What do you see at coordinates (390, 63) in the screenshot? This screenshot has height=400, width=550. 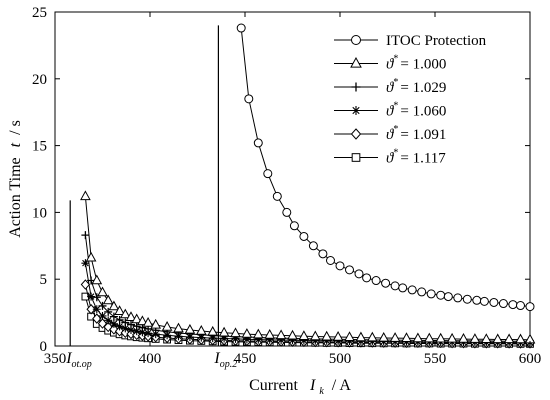 I see `legend-entry: ϑ* = 1.000` at bounding box center [390, 63].